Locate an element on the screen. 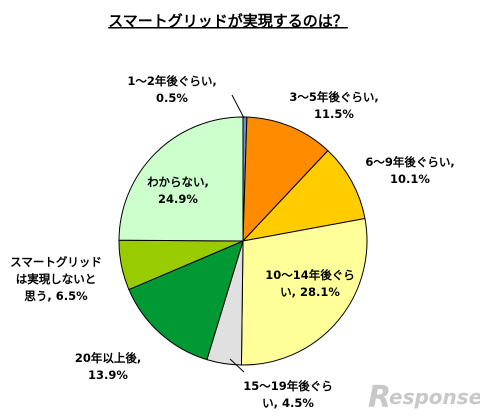 The image size is (480, 419). slice-label-0: 1～2年後ぐらい, 0.5% is located at coordinates (171, 89).